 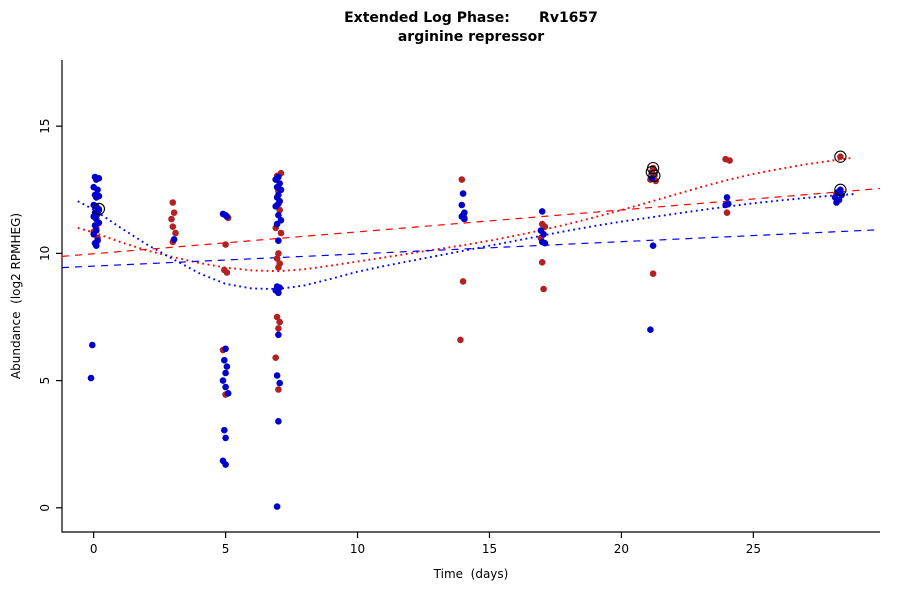 What do you see at coordinates (471, 37) in the screenshot?
I see `chart-subtitle: arginine repressor` at bounding box center [471, 37].